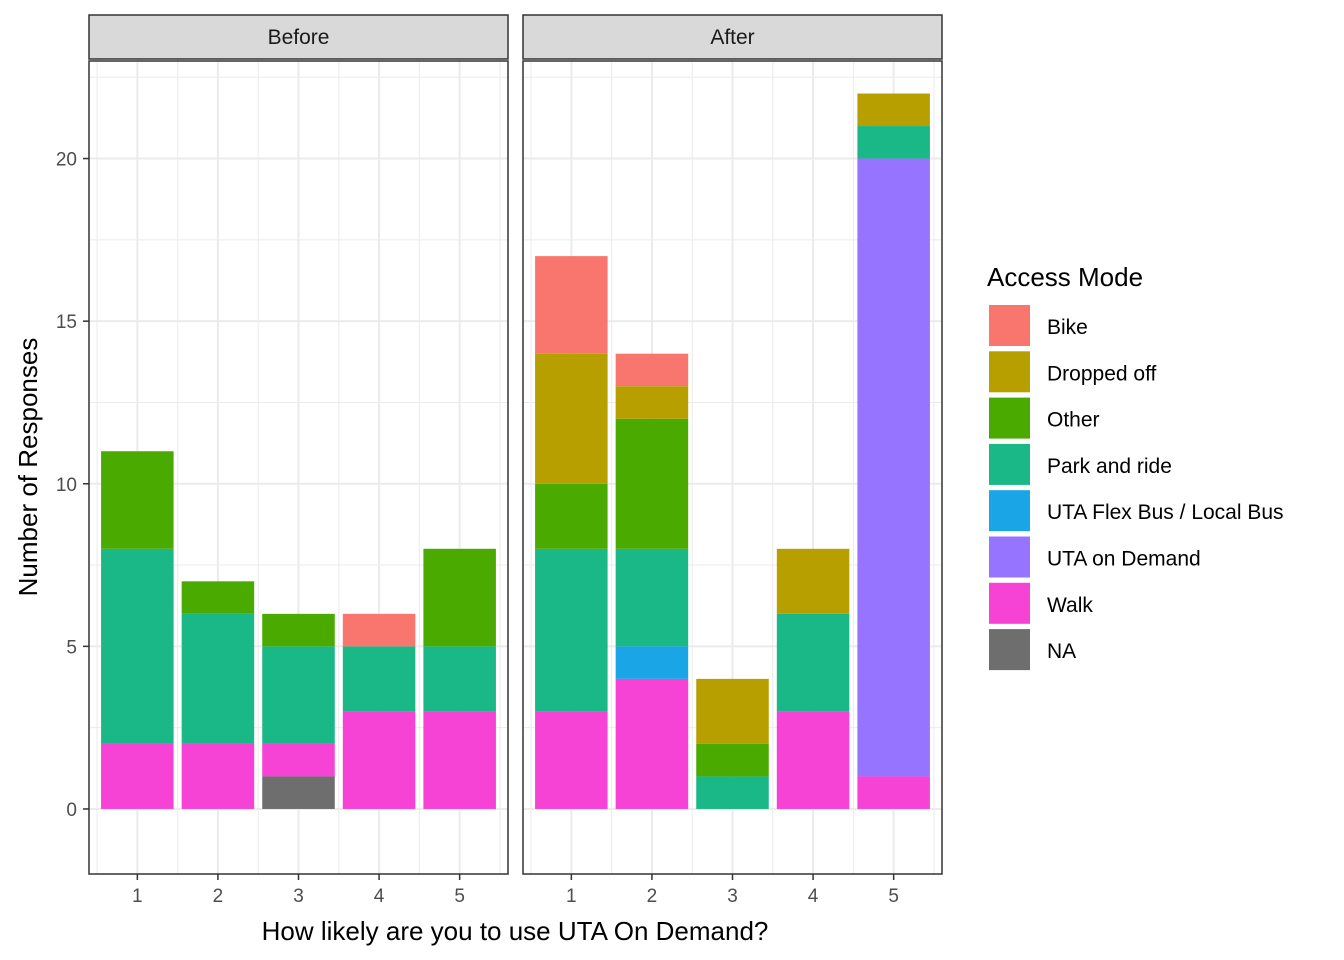 This screenshot has height=960, width=1344. Describe the element at coordinates (1044, 418) in the screenshot. I see `legend-item: Other` at that location.